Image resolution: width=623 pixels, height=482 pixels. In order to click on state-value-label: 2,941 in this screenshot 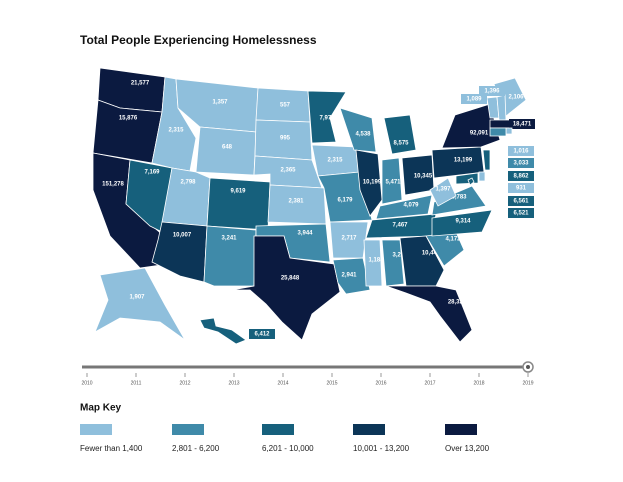, I will do `click(349, 276)`.